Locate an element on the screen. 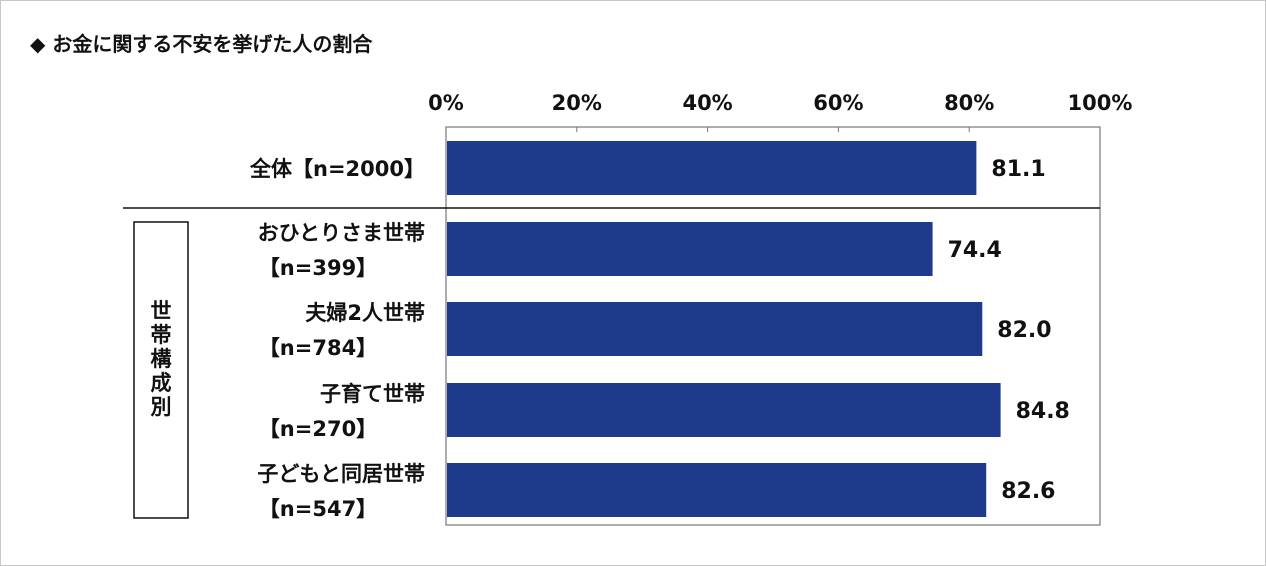 This screenshot has height=566, width=1266. category-label: おひとりさま世帯 is located at coordinates (341, 233).